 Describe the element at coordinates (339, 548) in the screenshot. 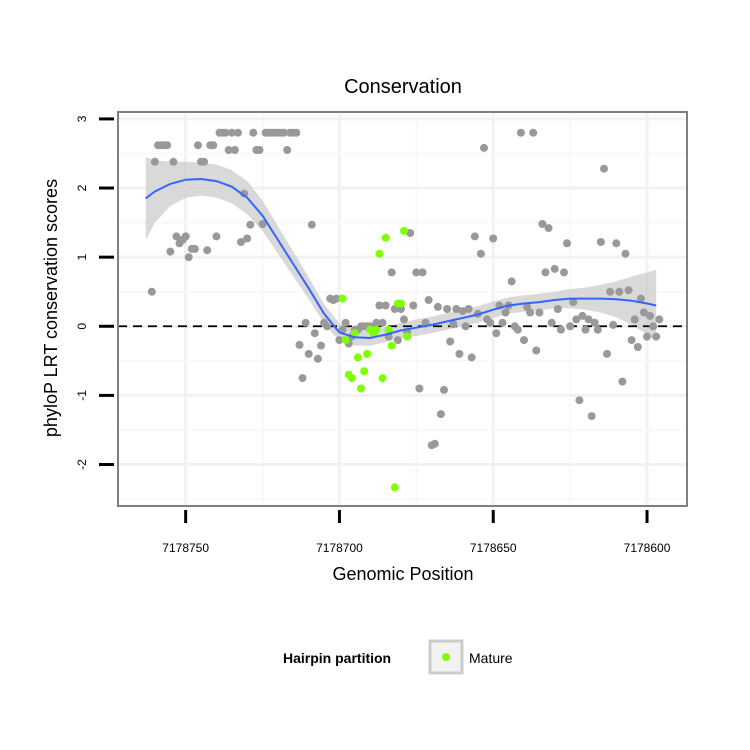

I see `x-tick-label: 7178700` at that location.